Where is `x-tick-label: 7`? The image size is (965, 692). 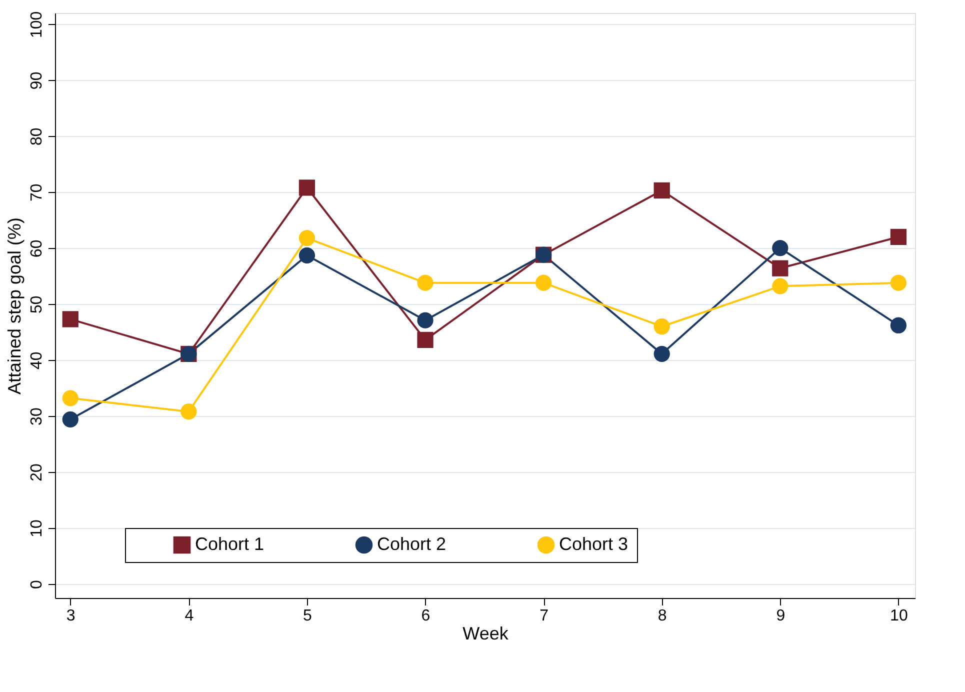 x-tick-label: 7 is located at coordinates (544, 616).